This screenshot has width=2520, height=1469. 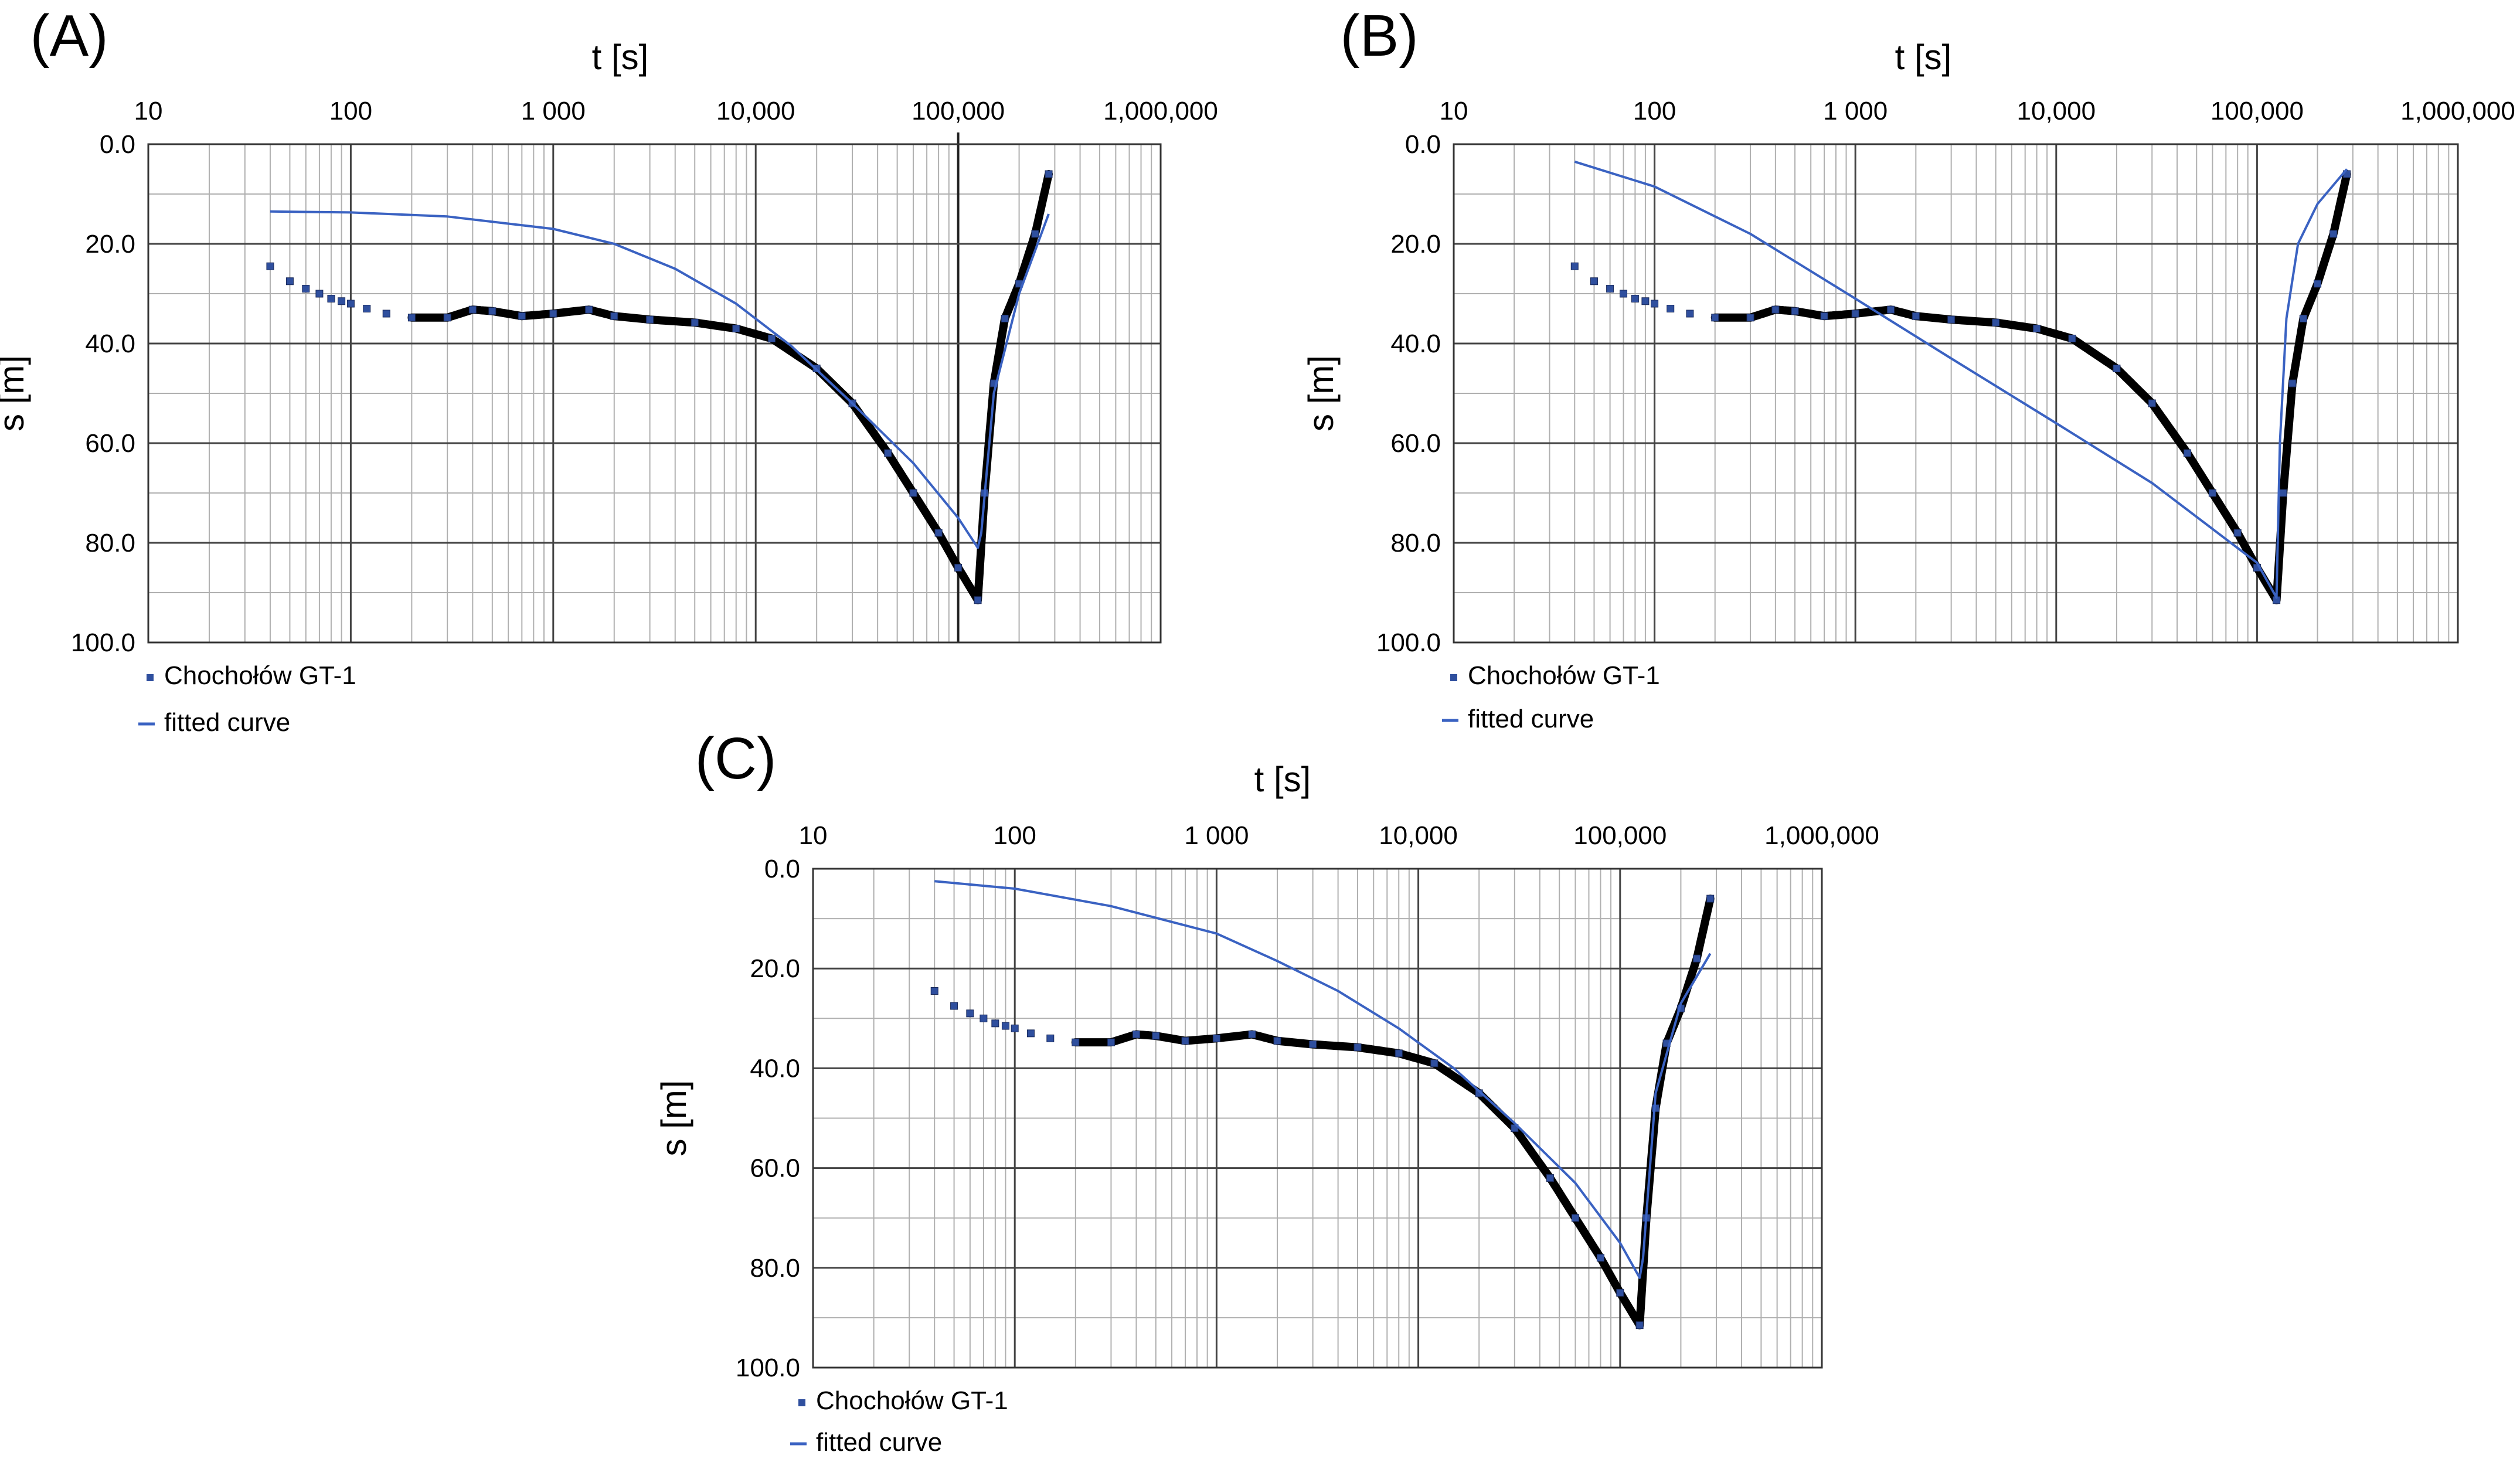 I want to click on panel-label: (A), so click(x=69, y=36).